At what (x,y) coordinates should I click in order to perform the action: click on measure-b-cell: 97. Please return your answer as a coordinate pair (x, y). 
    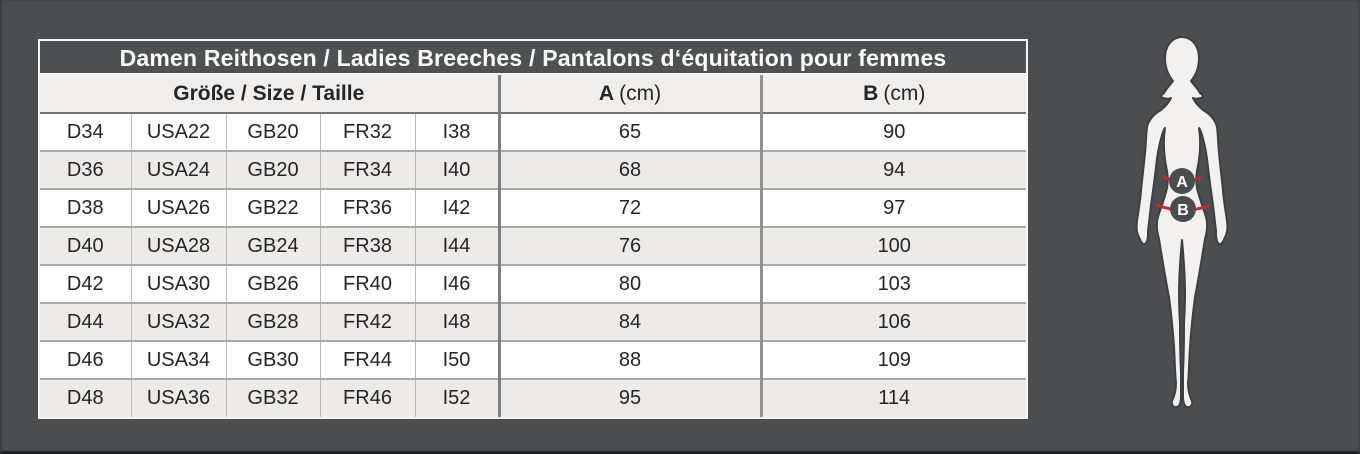
    Looking at the image, I should click on (892, 207).